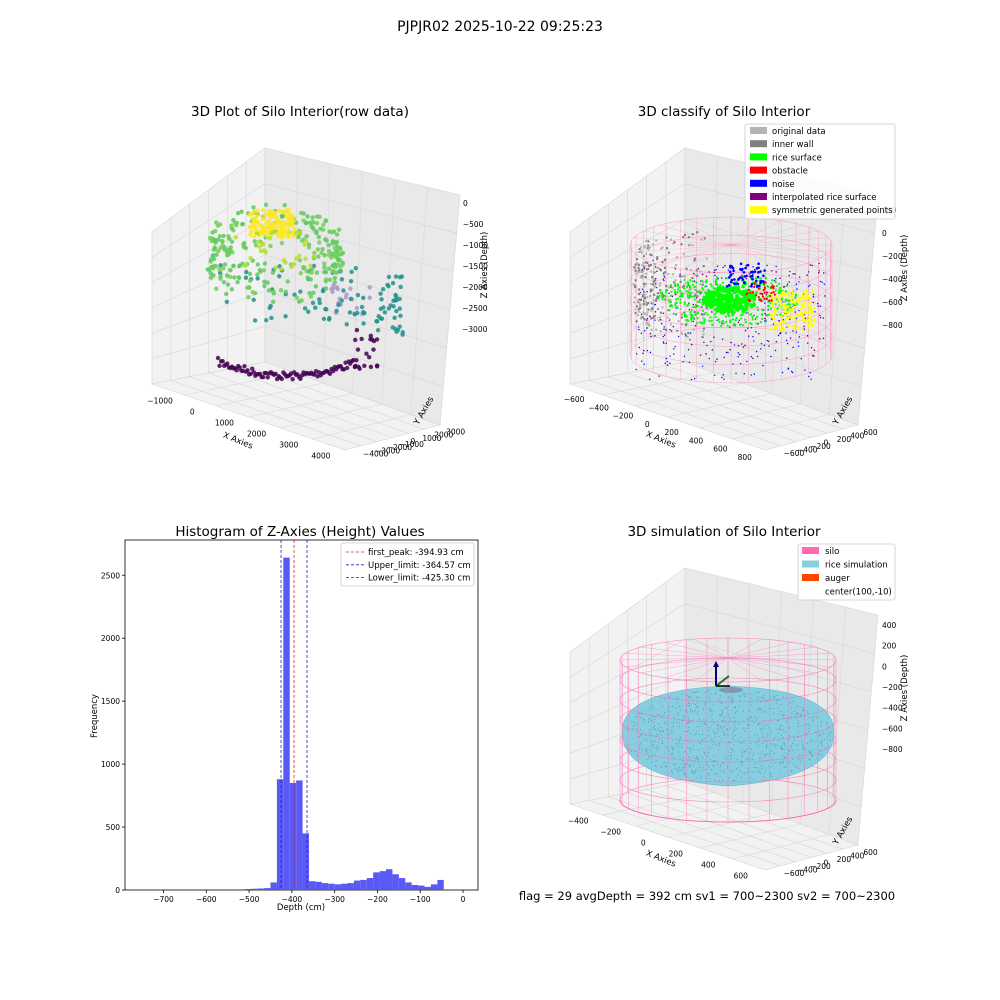 Image resolution: width=1000 pixels, height=1000 pixels. I want to click on raw-plot-grid, so click(304, 301).